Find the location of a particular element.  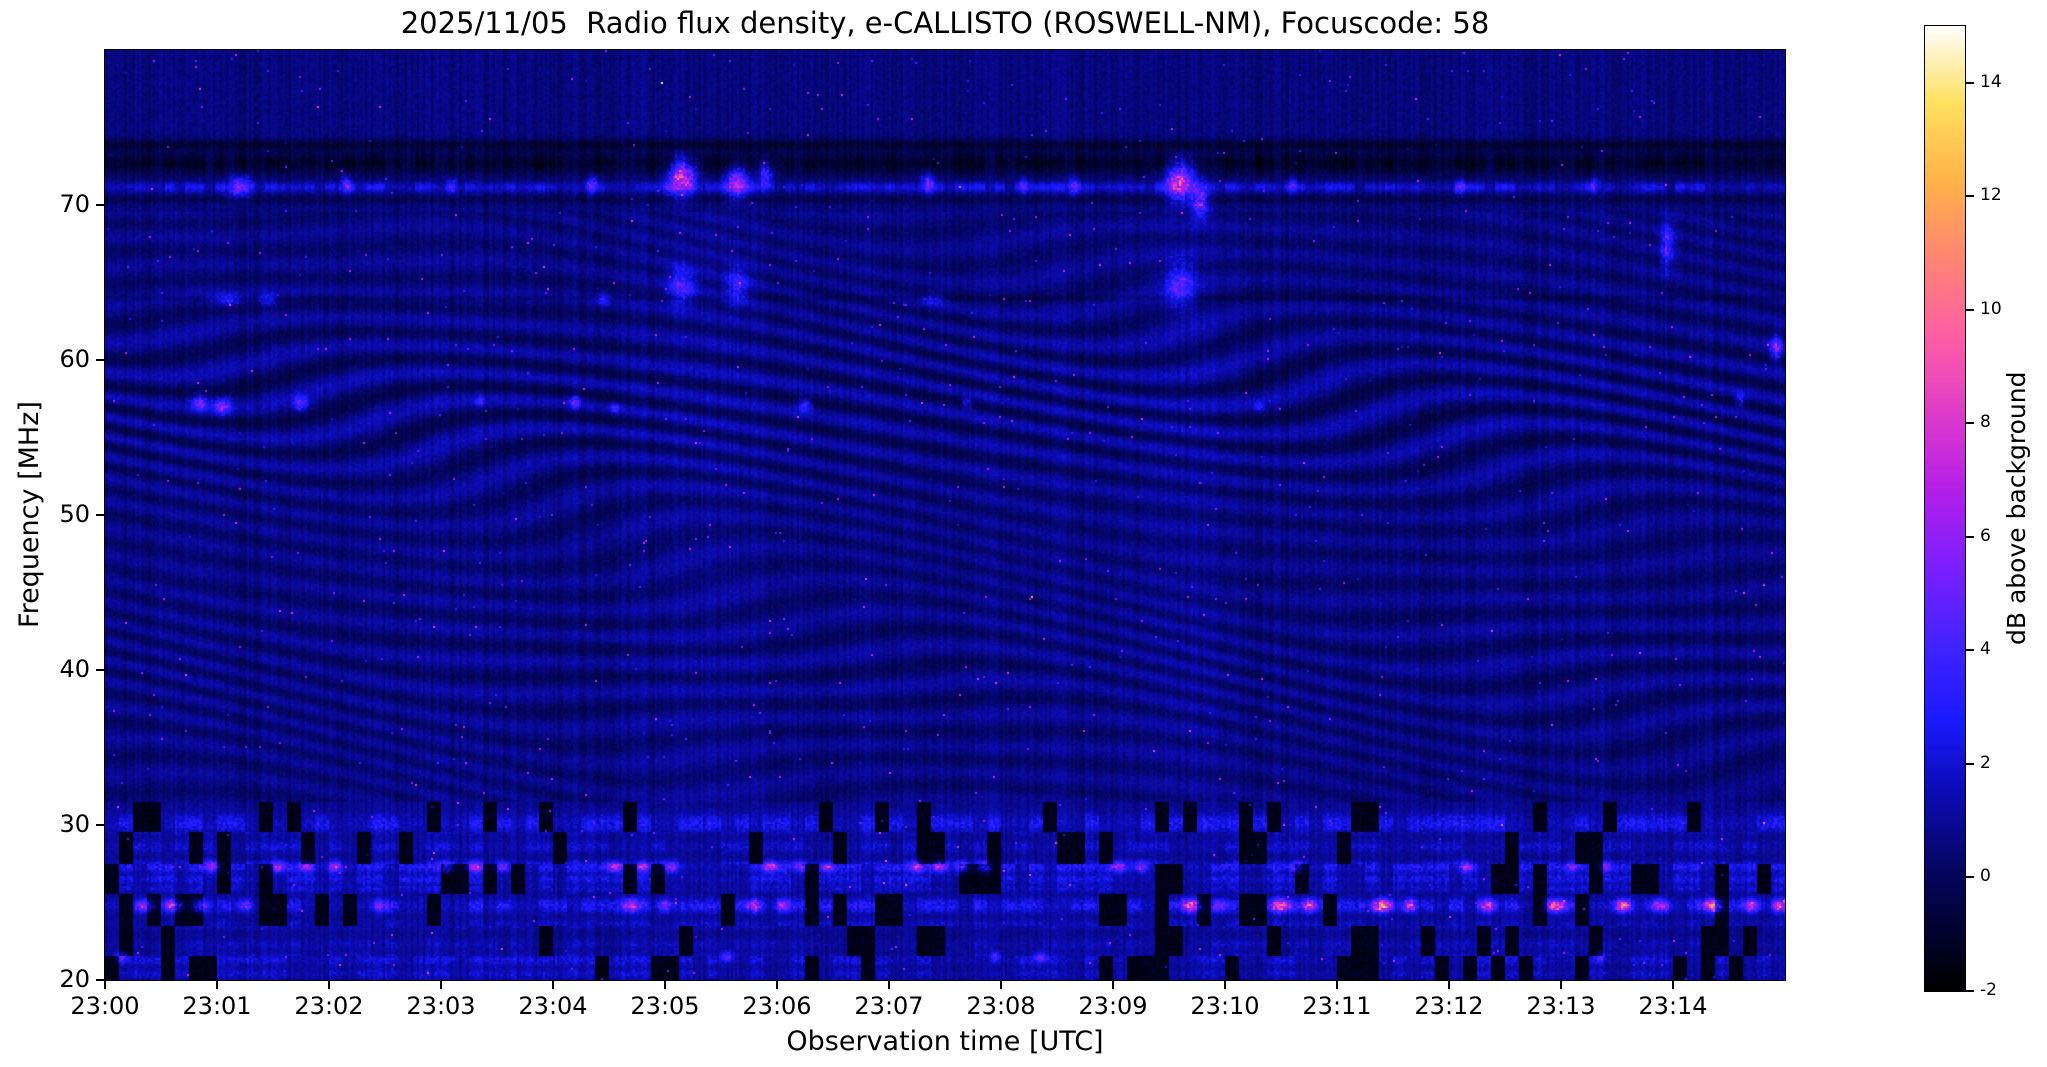

x-tick-label: 23:12 is located at coordinates (1449, 1006).